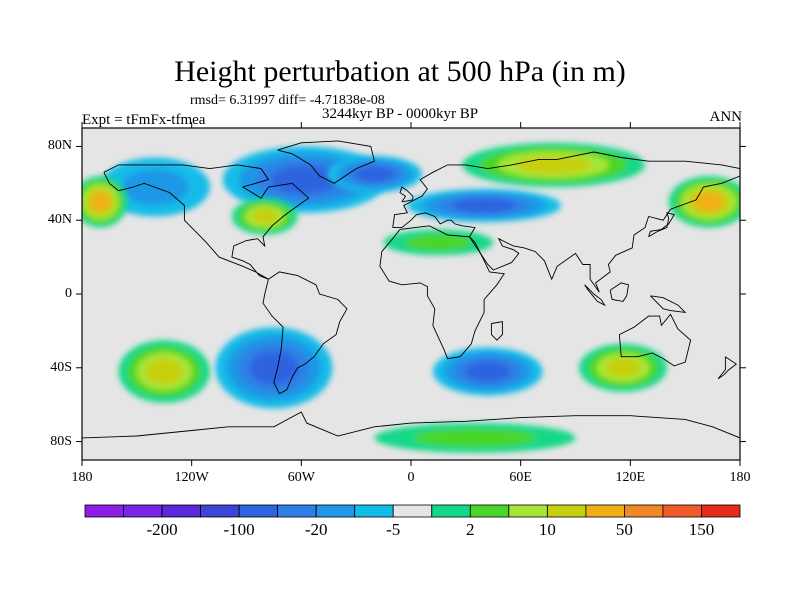 The height and width of the screenshot is (600, 800). Describe the element at coordinates (496, 331) in the screenshot. I see `coast-madagascar` at that location.